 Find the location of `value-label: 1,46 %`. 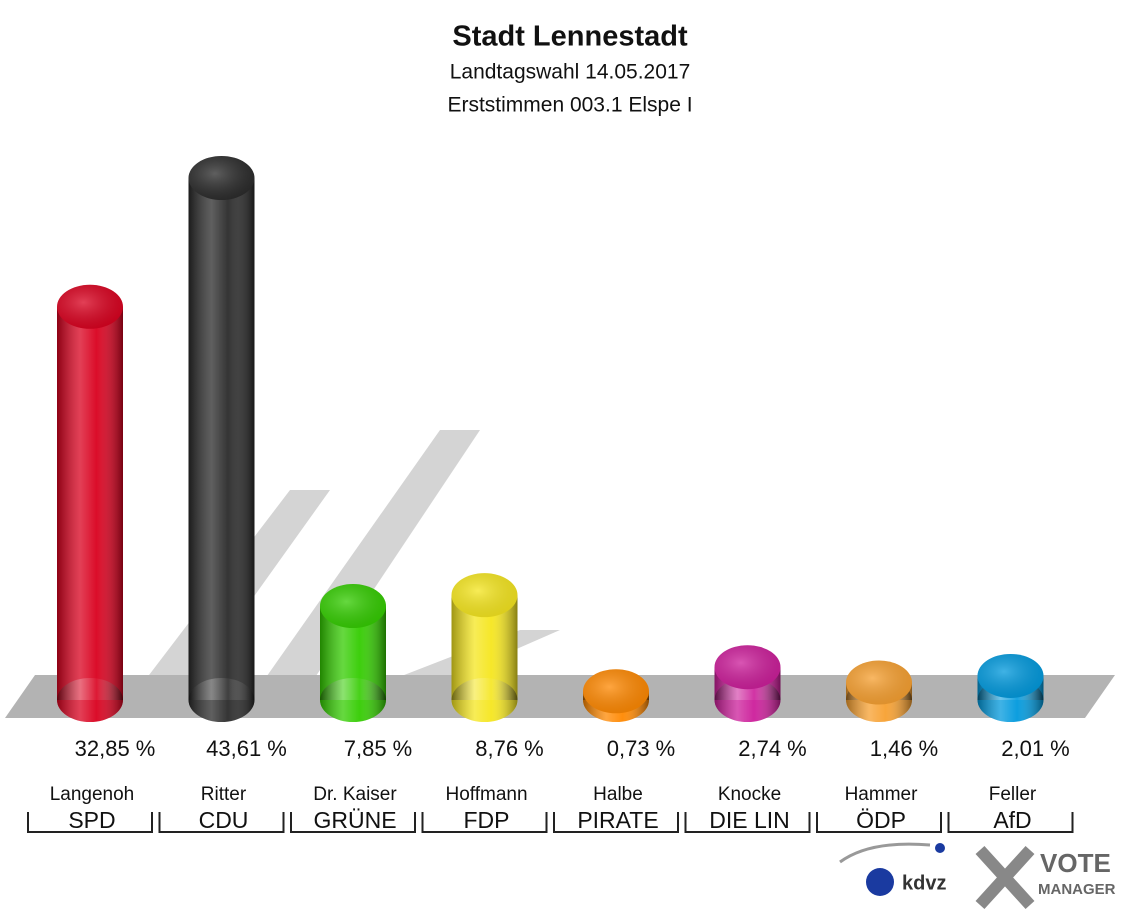

value-label: 1,46 % is located at coordinates (904, 748).